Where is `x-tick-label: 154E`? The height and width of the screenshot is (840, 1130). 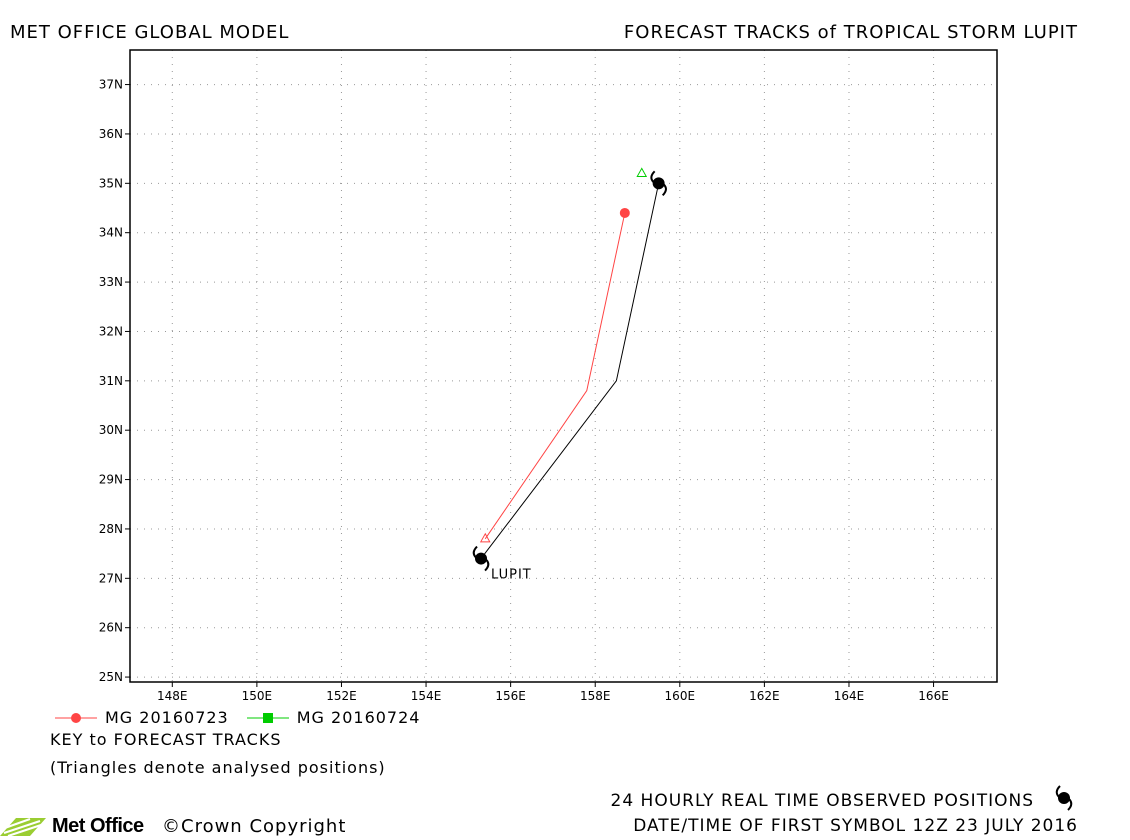
x-tick-label: 154E is located at coordinates (426, 694).